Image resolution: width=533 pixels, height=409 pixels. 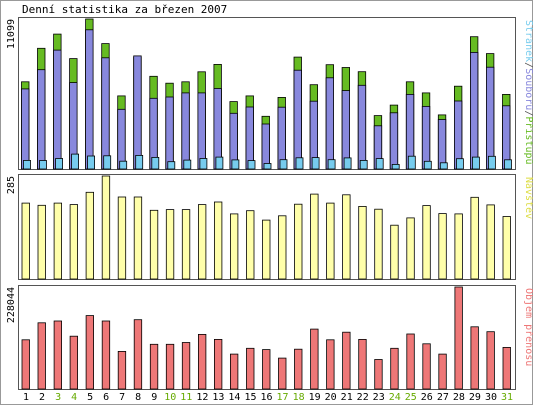 What do you see at coordinates (507, 397) in the screenshot?
I see `x-tick-label-day-31: 31` at bounding box center [507, 397].